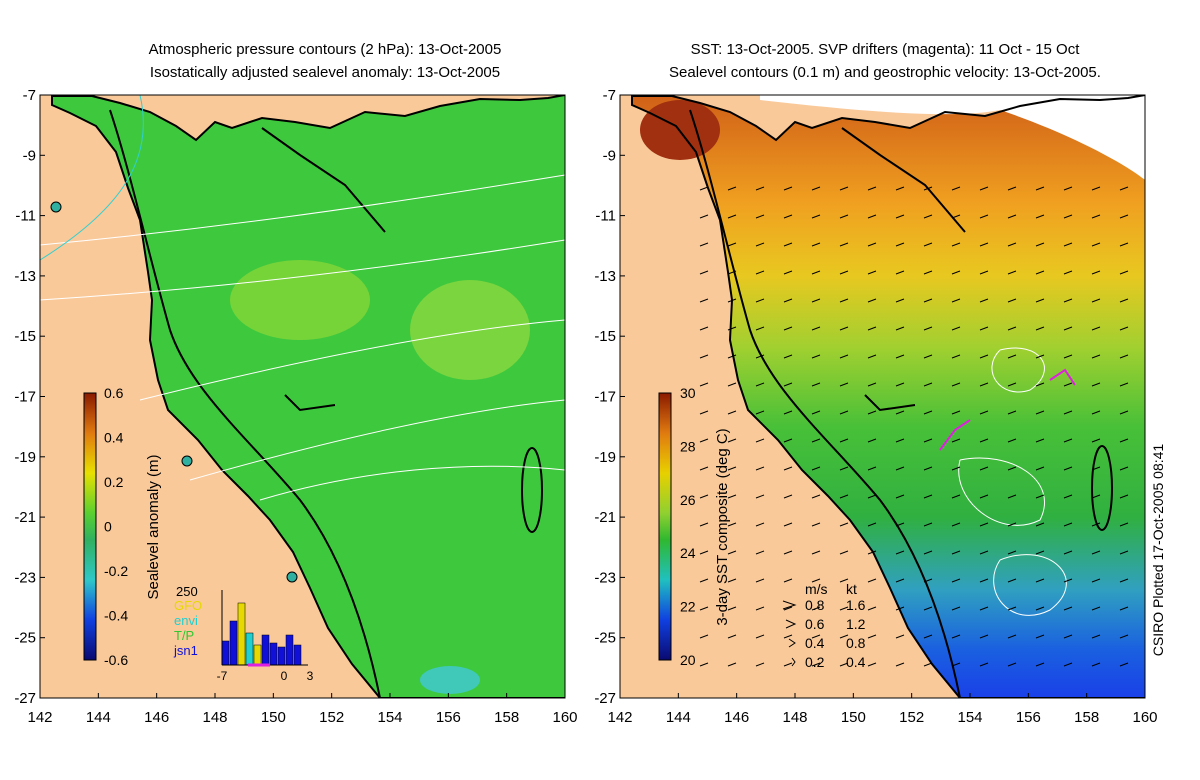  Describe the element at coordinates (605, 276) in the screenshot. I see `latitude-tick-label: -13` at that location.